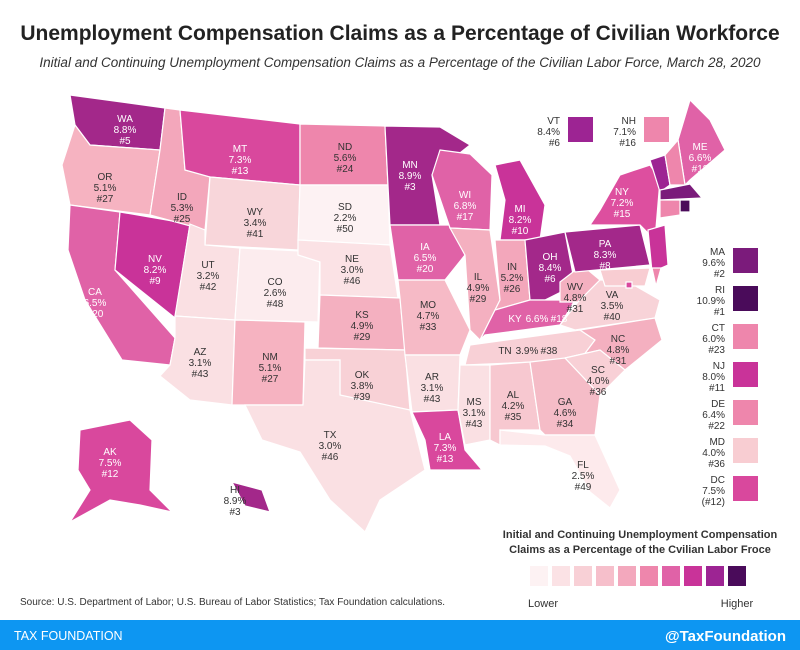  Describe the element at coordinates (565, 424) in the screenshot. I see `state-rank: #34` at that location.